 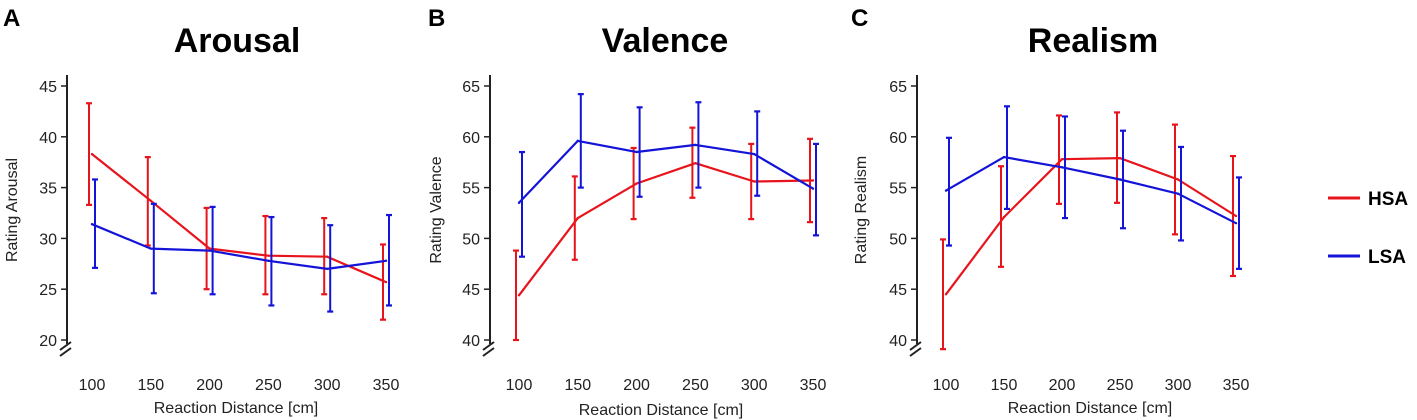 What do you see at coordinates (898, 290) in the screenshot?
I see `y-tick-label-realism-45: 45` at bounding box center [898, 290].